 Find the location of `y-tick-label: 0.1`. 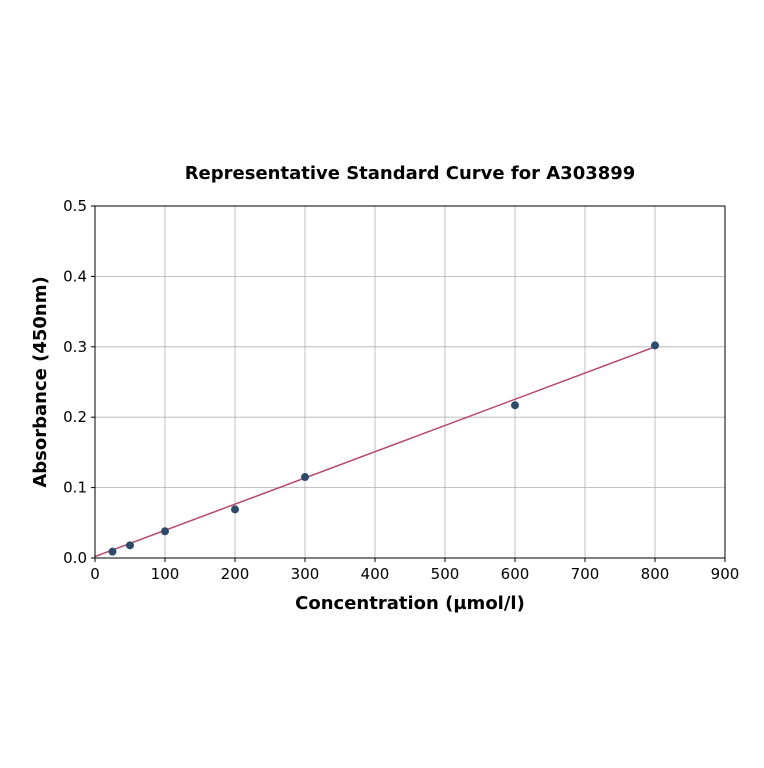

y-tick-label: 0.1 is located at coordinates (75, 488).